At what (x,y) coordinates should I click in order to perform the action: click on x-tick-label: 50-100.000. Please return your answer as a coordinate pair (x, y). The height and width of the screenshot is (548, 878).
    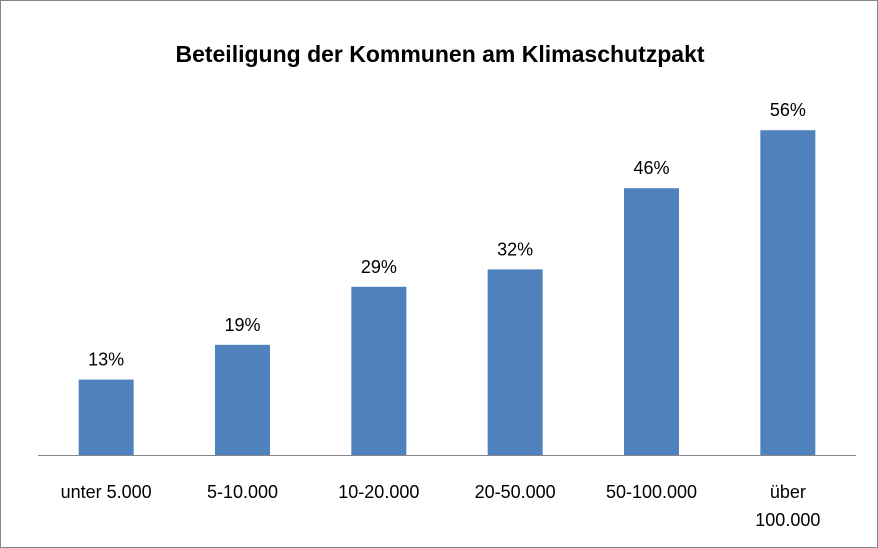
    Looking at the image, I should click on (651, 492).